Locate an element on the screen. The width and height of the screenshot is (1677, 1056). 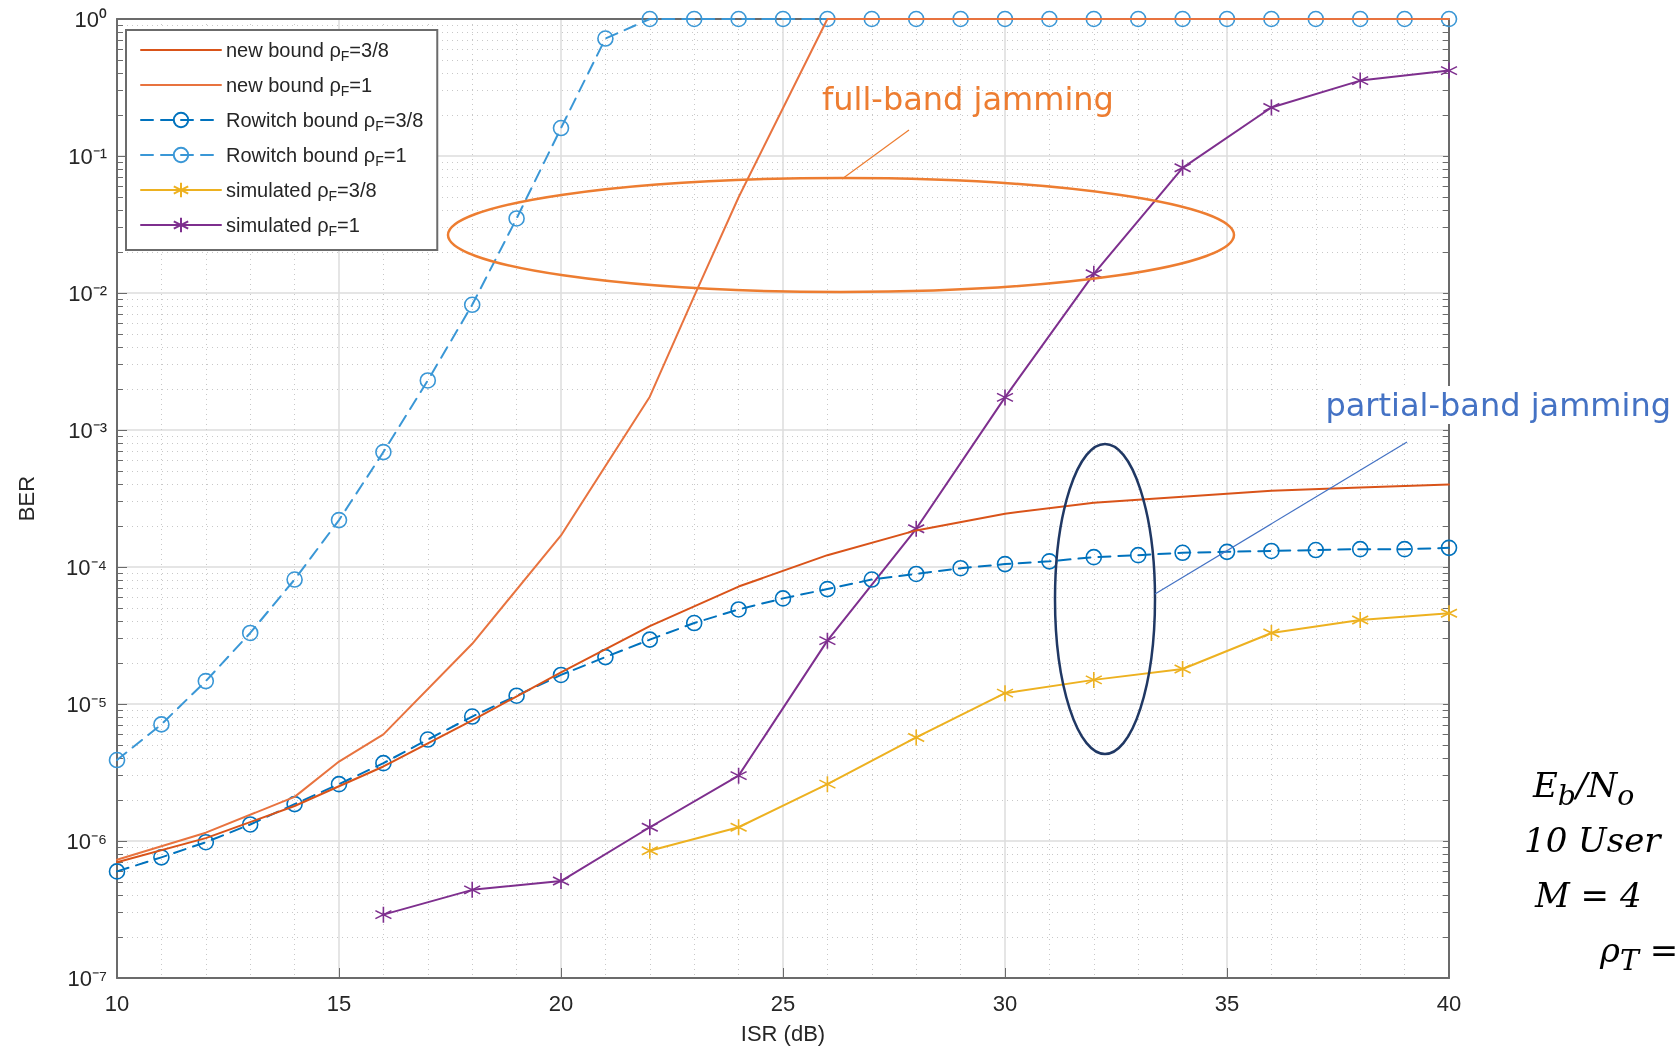
y-tick-label: 10⁻² is located at coordinates (87, 293).